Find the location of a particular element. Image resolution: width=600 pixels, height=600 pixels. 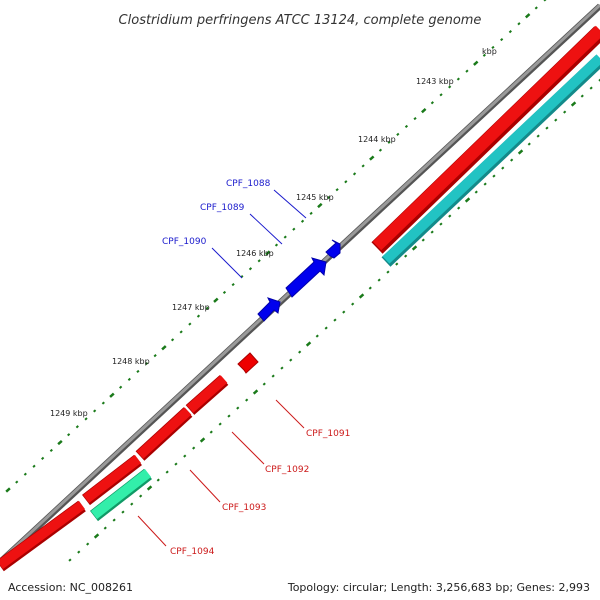

tick-label: 1246 kbp is located at coordinates (255, 253).